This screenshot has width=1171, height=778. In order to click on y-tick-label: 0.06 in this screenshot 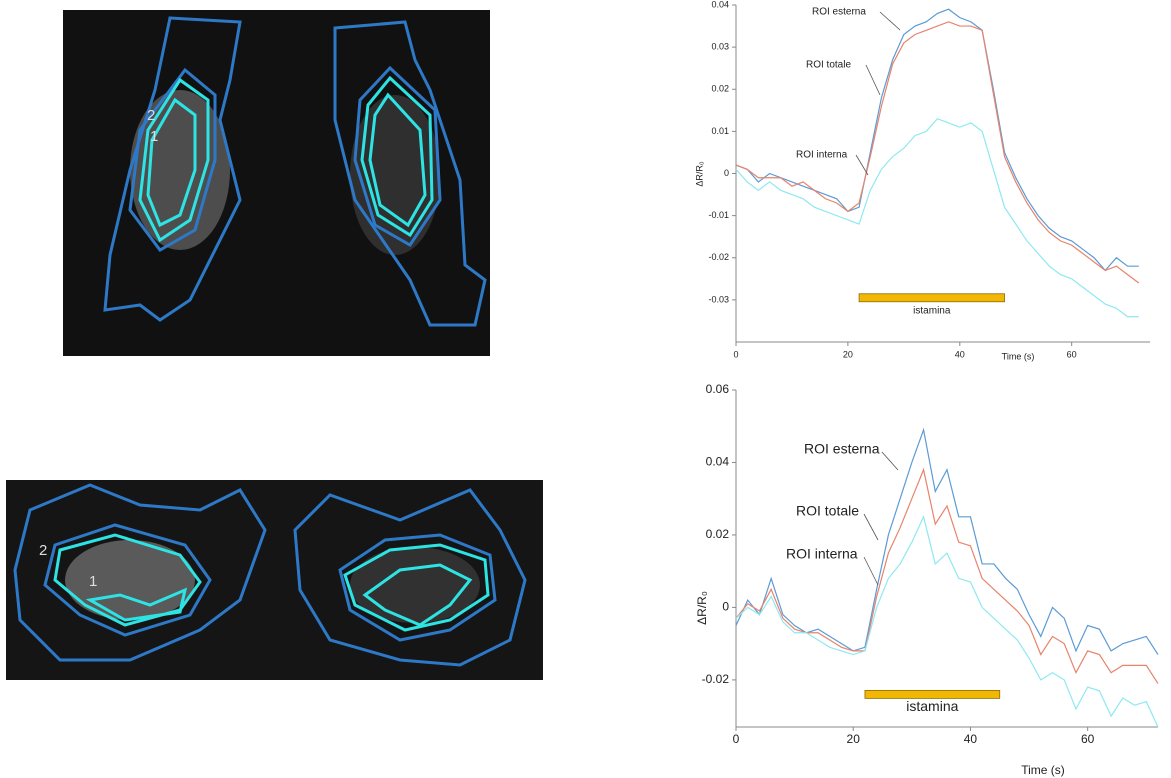, I will do `click(718, 389)`.